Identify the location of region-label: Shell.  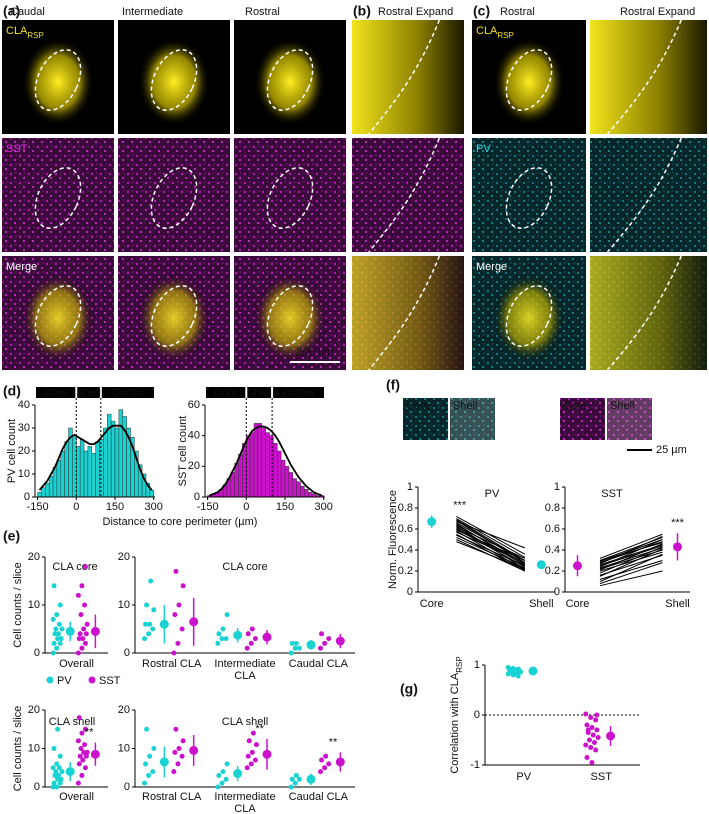
(88, 393).